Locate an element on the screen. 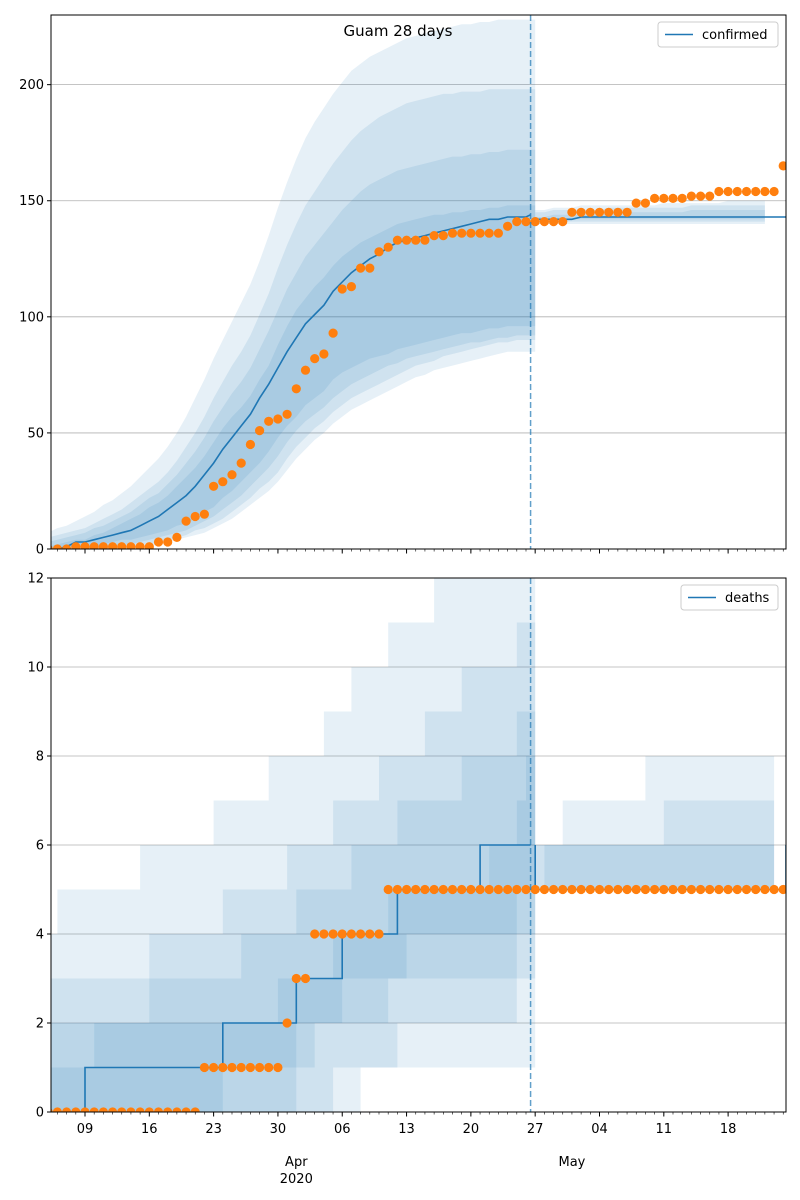  x-tick-label: 11 is located at coordinates (664, 1129).